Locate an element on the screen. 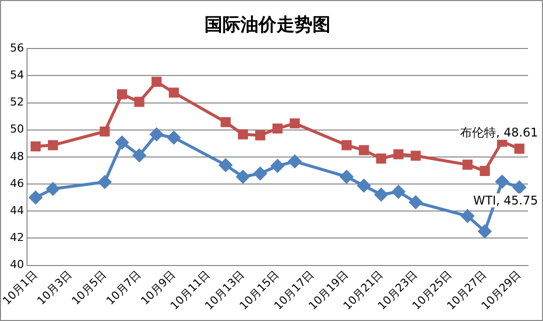  y-tick-label: 52 is located at coordinates (17, 102).